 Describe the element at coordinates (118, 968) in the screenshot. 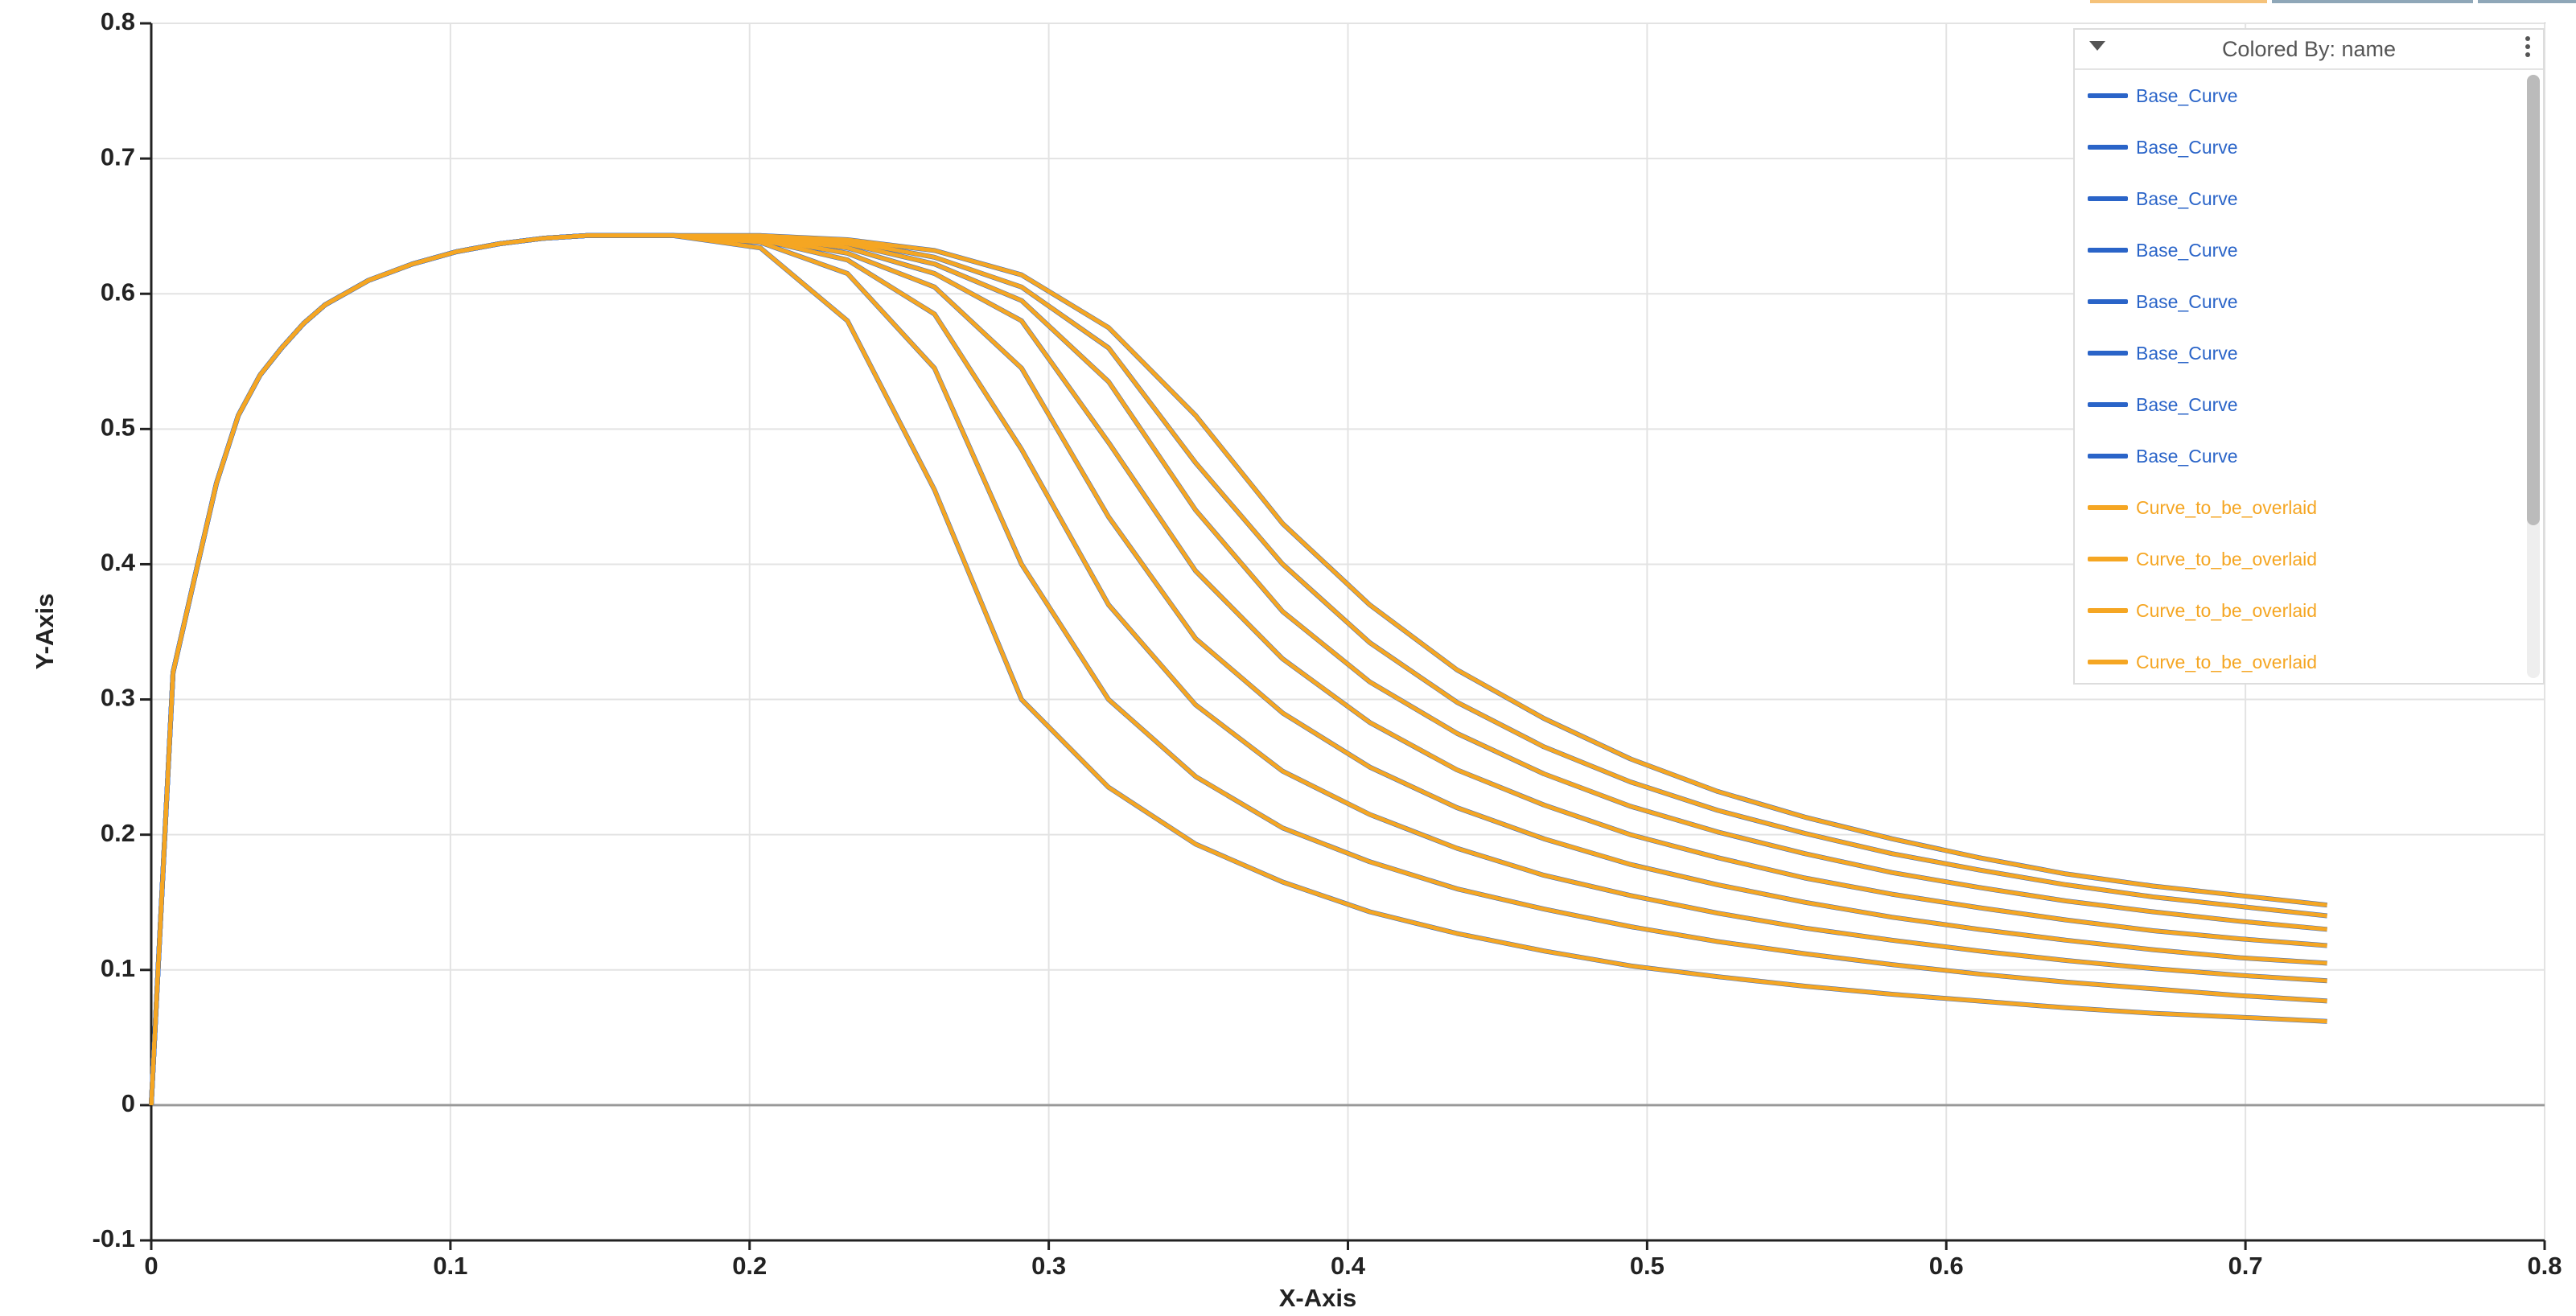

I see `y-tick-label: 0.1` at that location.